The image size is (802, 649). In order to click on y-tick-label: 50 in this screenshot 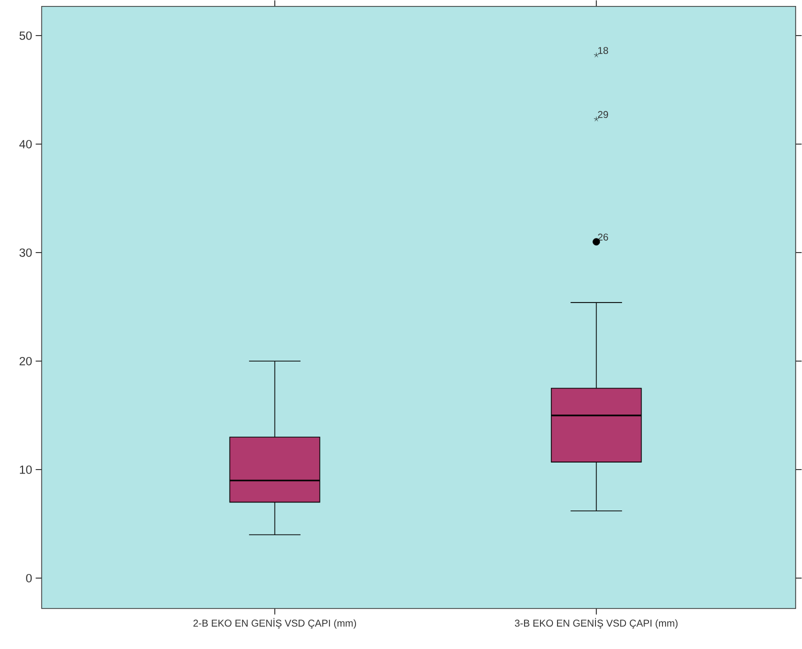, I will do `click(26, 35)`.